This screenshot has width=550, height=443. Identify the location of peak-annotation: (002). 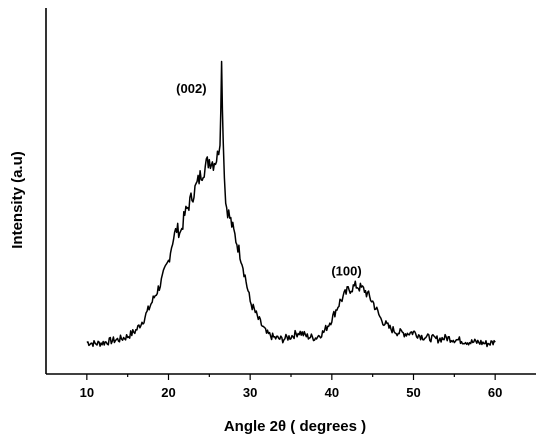
(191, 88).